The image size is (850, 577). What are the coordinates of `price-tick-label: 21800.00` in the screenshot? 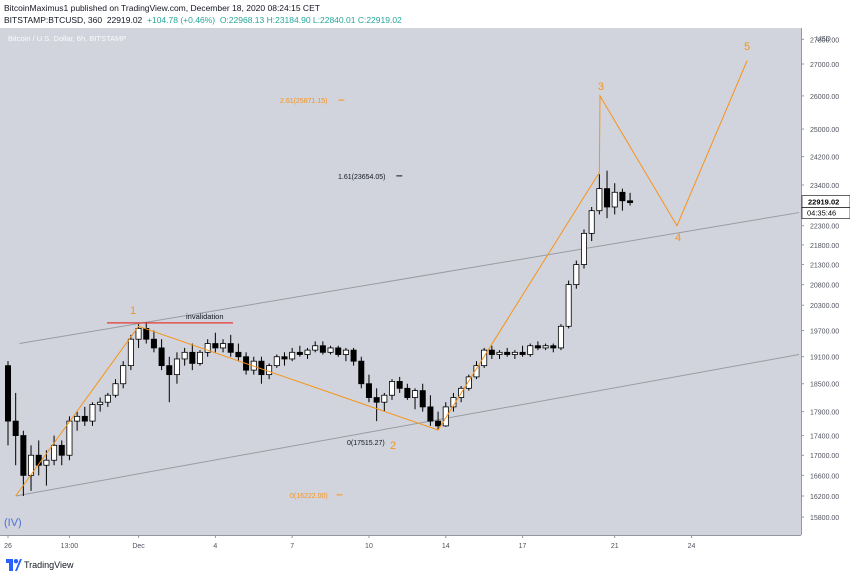 It's located at (824, 246).